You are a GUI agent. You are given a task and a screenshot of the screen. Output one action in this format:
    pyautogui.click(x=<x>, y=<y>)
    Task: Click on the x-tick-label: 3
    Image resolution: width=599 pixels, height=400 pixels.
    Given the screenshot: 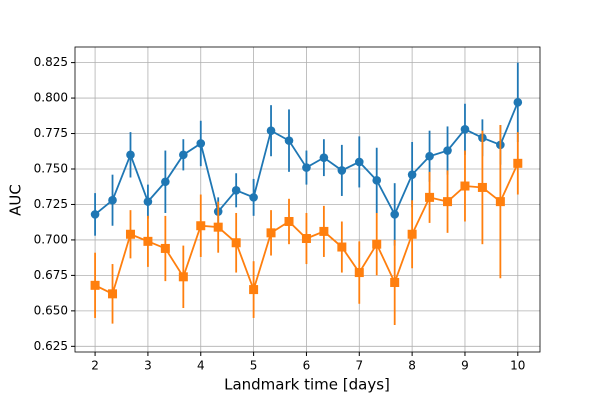 What is the action you would take?
    pyautogui.click(x=148, y=366)
    